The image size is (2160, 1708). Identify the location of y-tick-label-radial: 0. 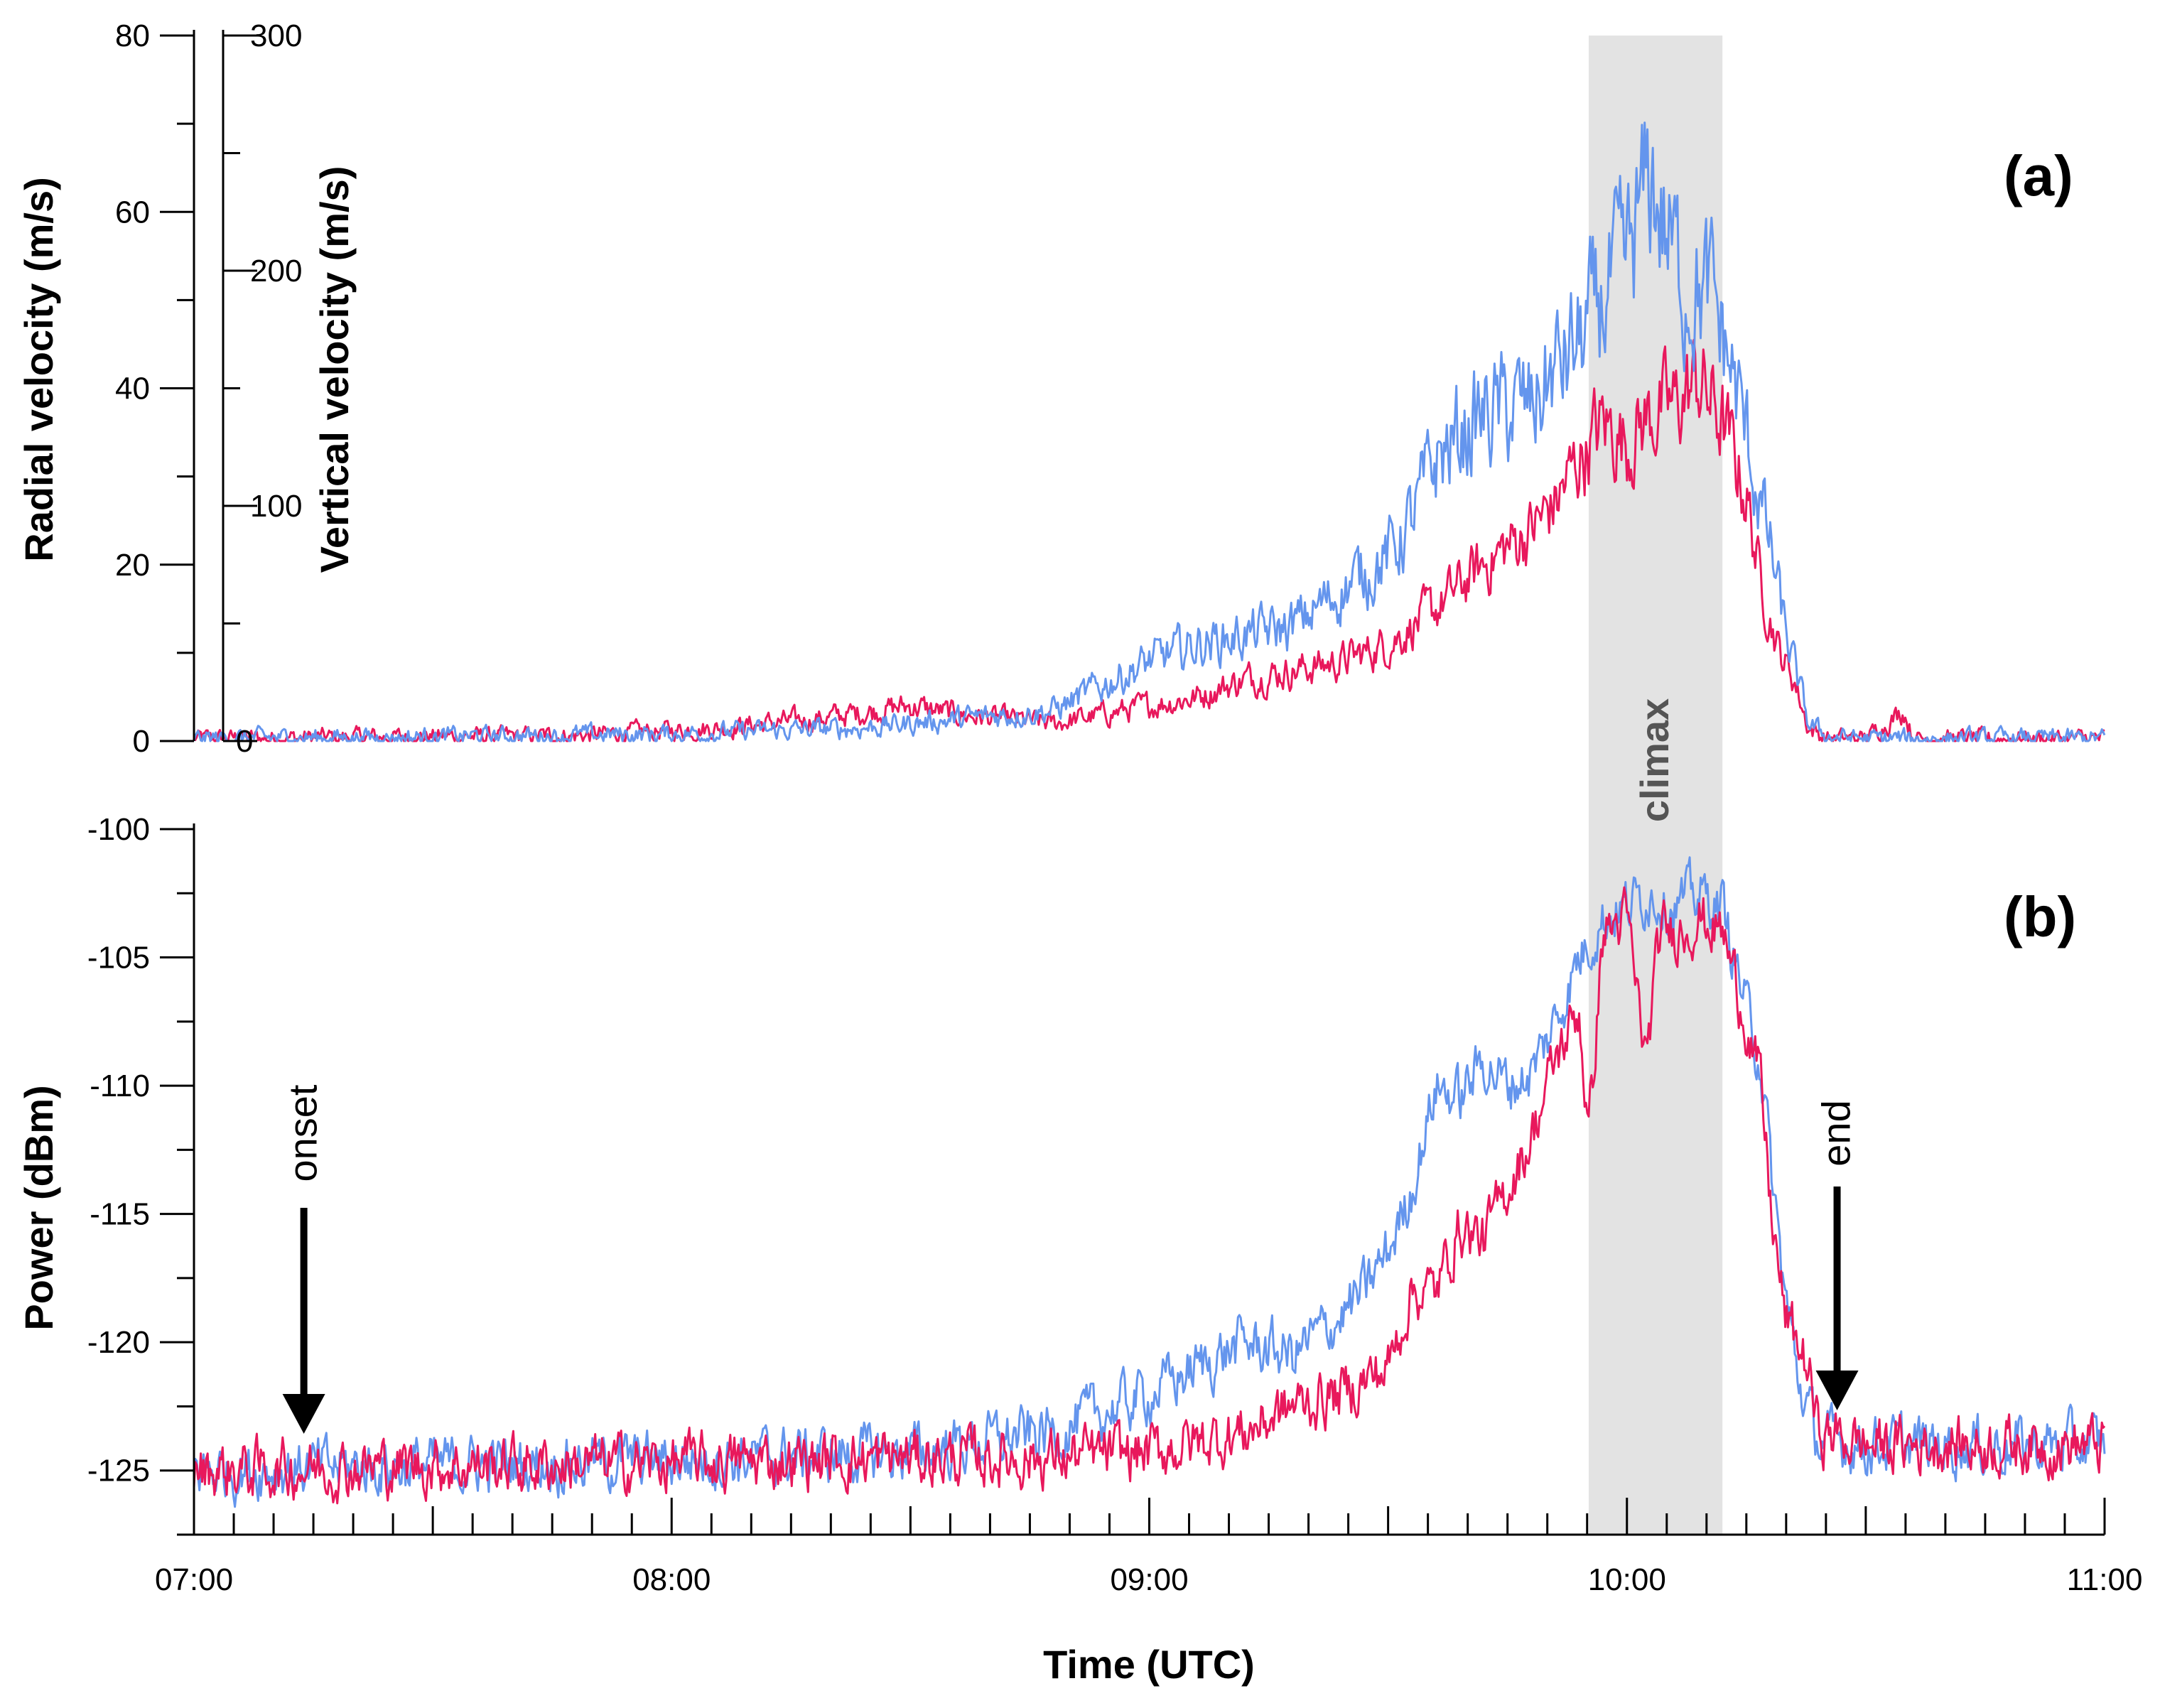
(141, 742).